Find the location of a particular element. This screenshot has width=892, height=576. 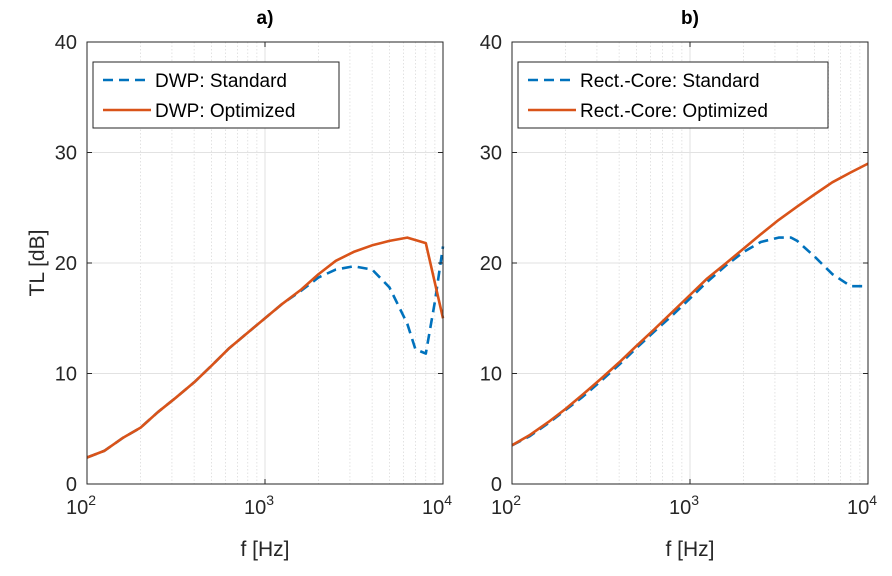

y-axis-label: TL [dB] is located at coordinates (37, 263).